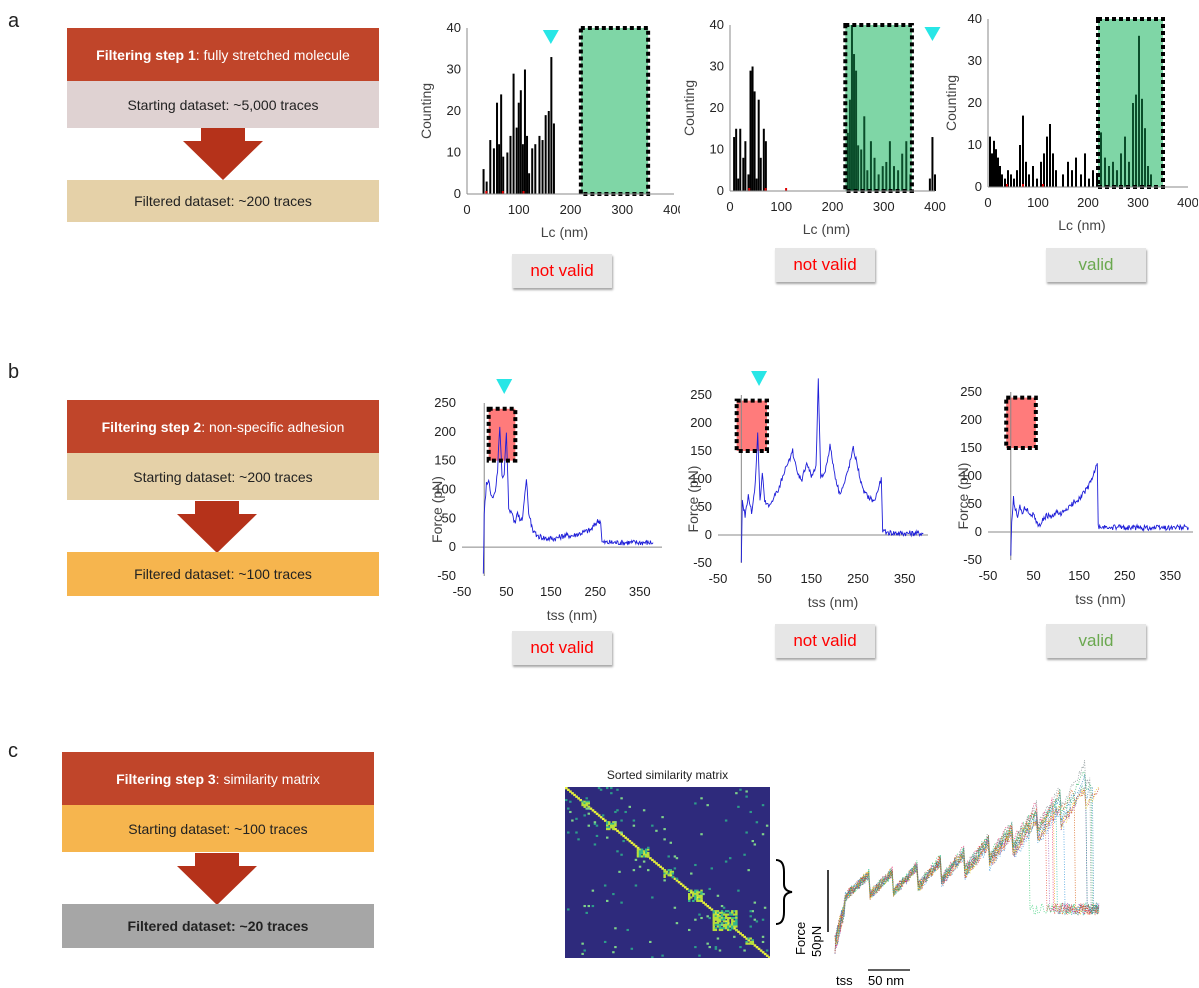 The height and width of the screenshot is (988, 1199). Describe the element at coordinates (445, 460) in the screenshot. I see `y-tick-label: 150` at that location.